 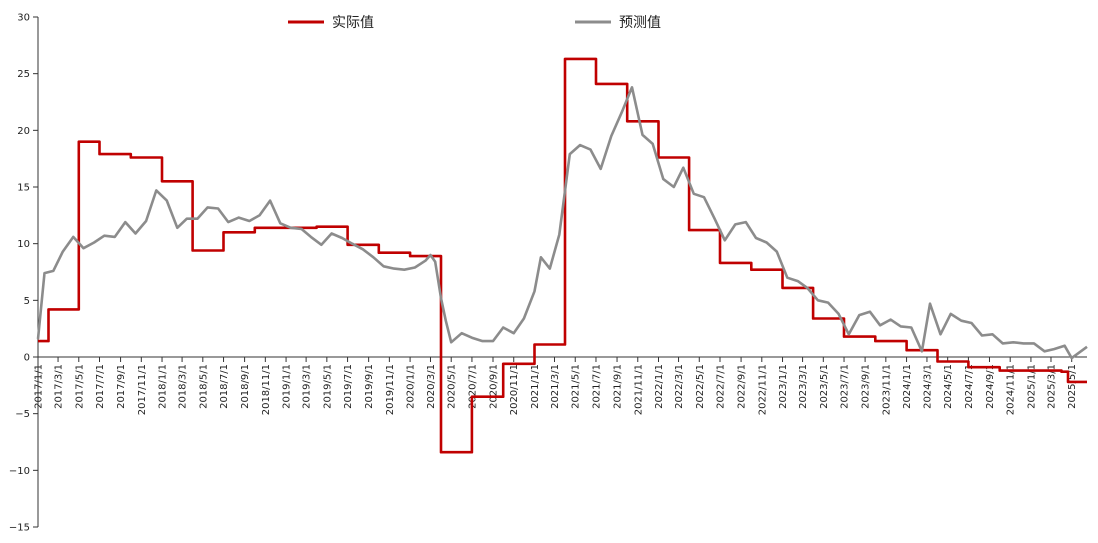 What do you see at coordinates (1031, 386) in the screenshot?
I see `x-tick-label: 2025/1/1` at bounding box center [1031, 386].